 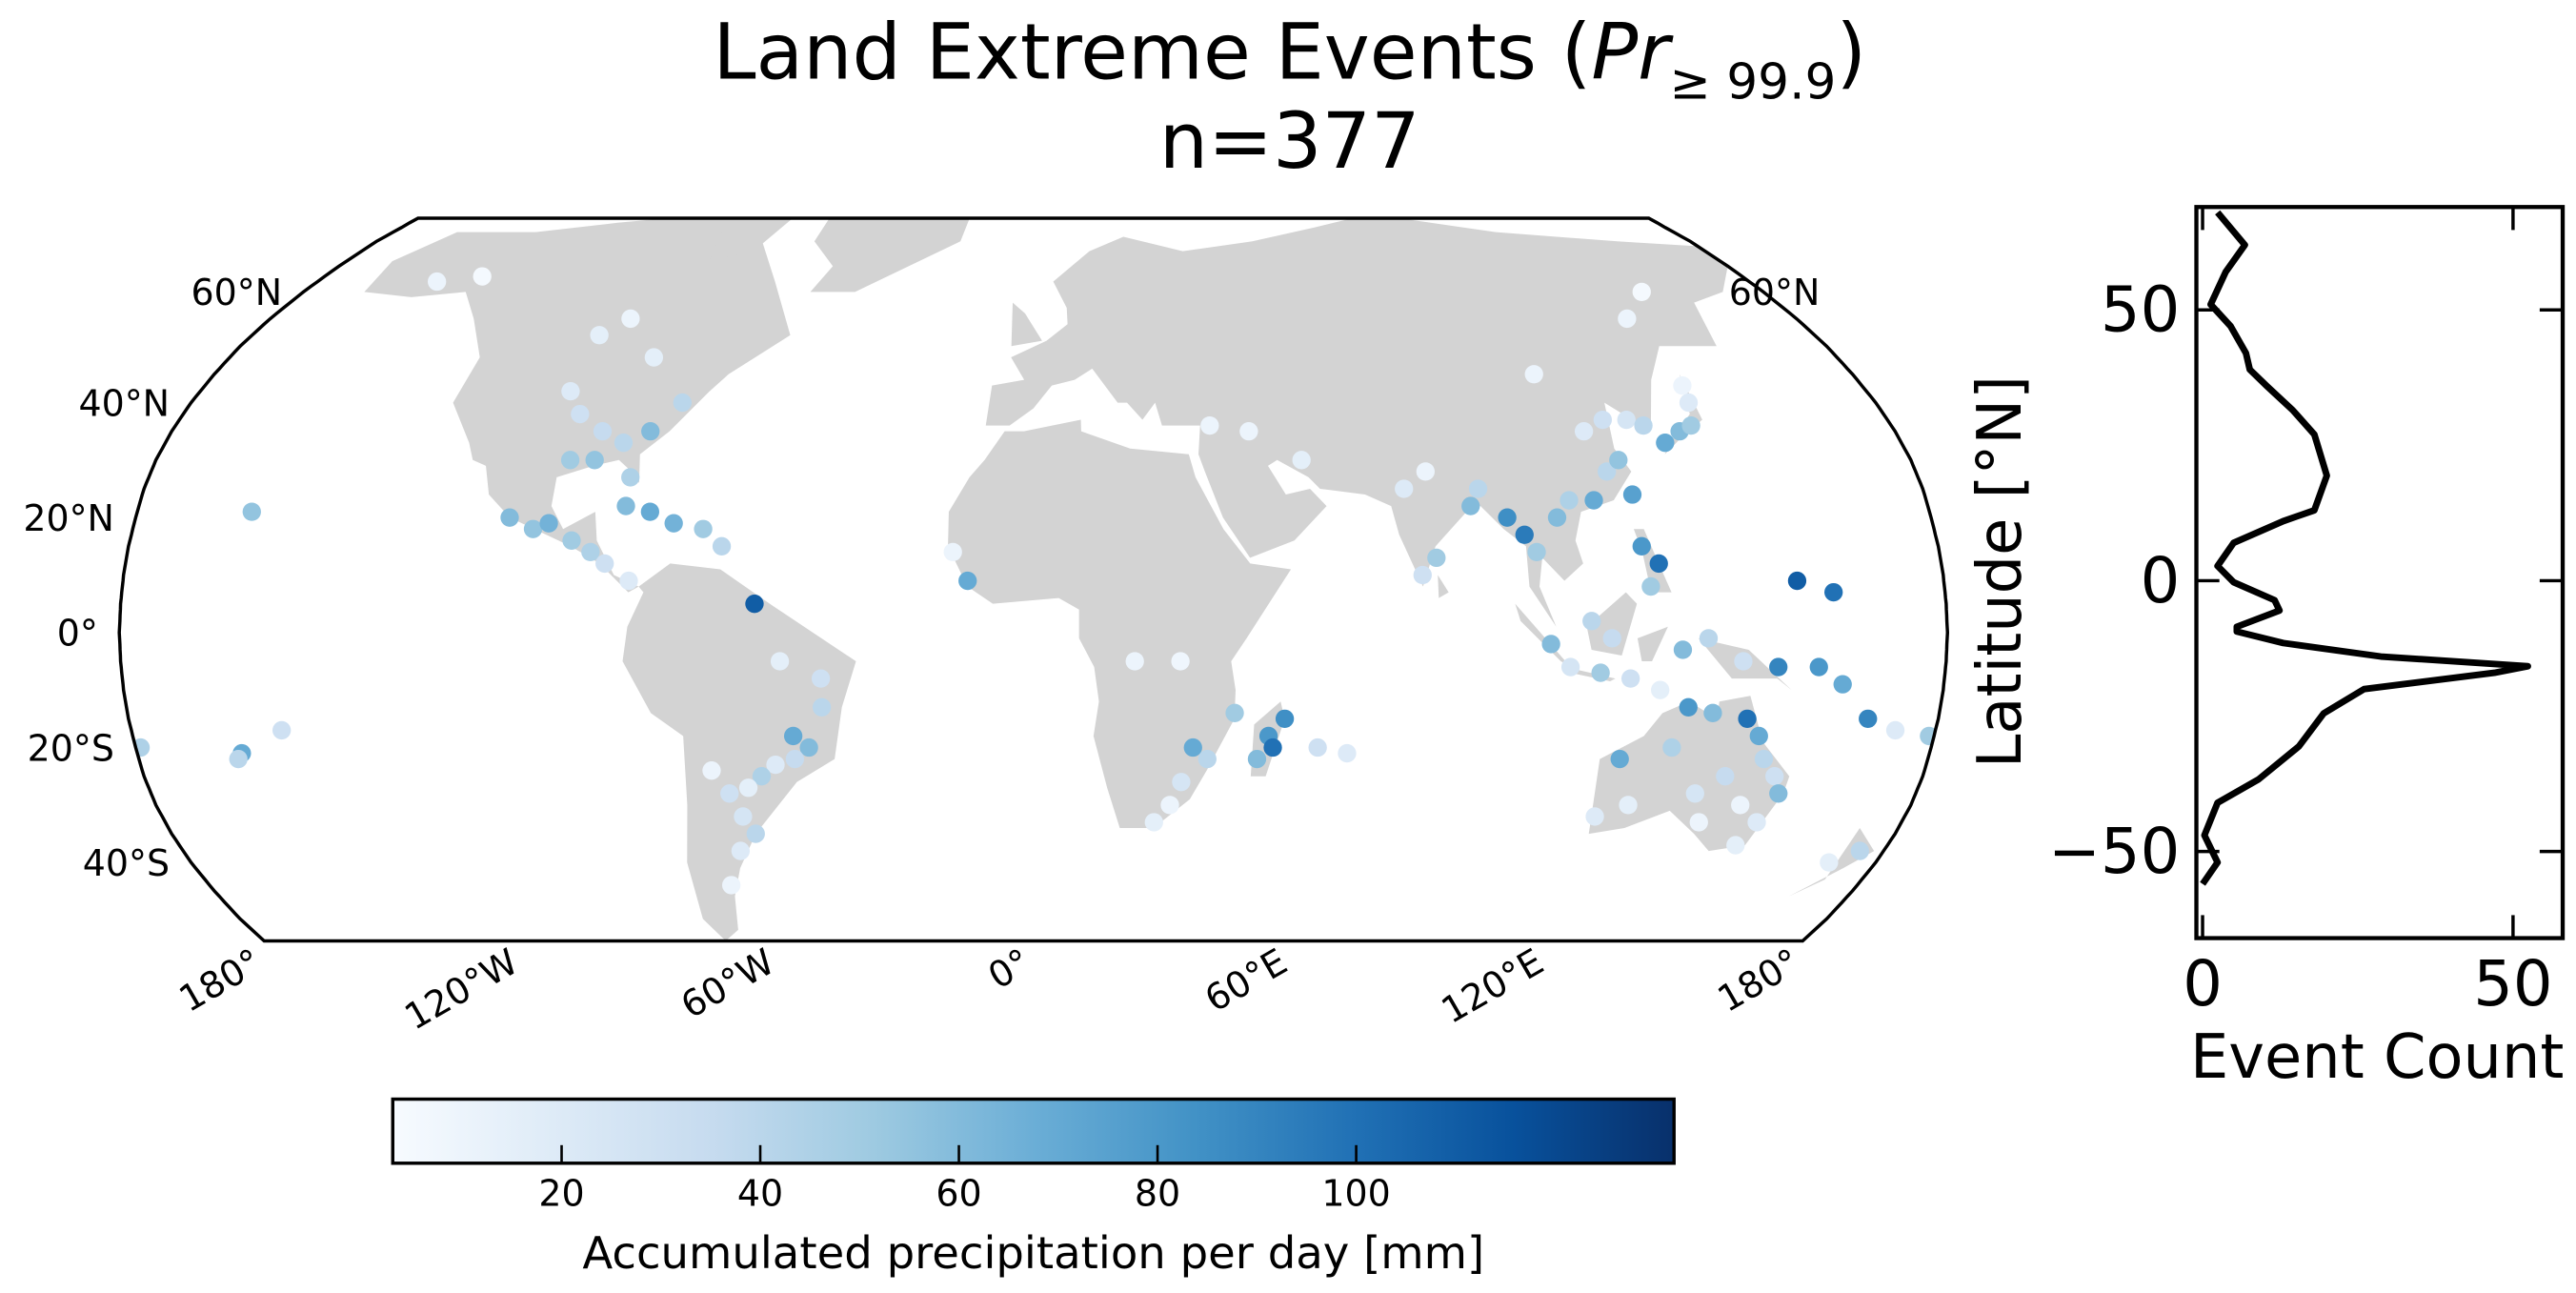 What do you see at coordinates (2380, 572) in the screenshot?
I see `axes-frame` at bounding box center [2380, 572].